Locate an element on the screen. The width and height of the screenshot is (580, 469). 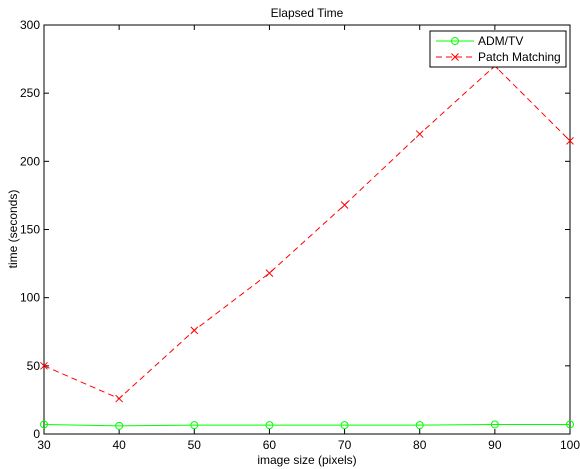
x-tick-label: 40 is located at coordinates (119, 445).